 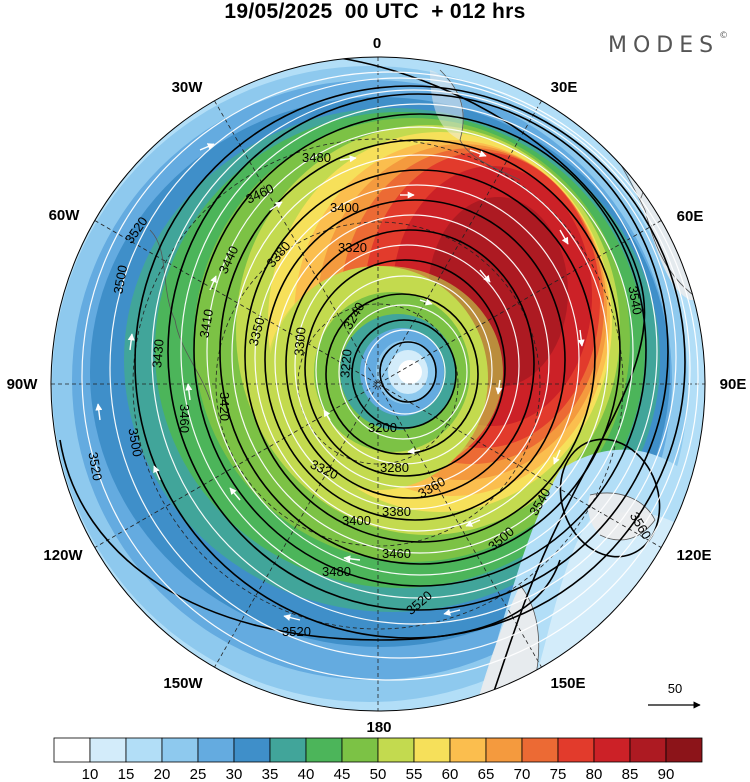 What do you see at coordinates (396, 511) in the screenshot?
I see `contour-label: 3380` at bounding box center [396, 511].